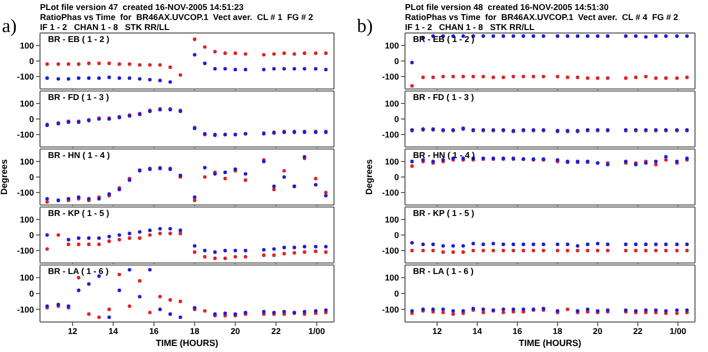 The image size is (708, 352). I want to click on text: b), so click(365, 27).